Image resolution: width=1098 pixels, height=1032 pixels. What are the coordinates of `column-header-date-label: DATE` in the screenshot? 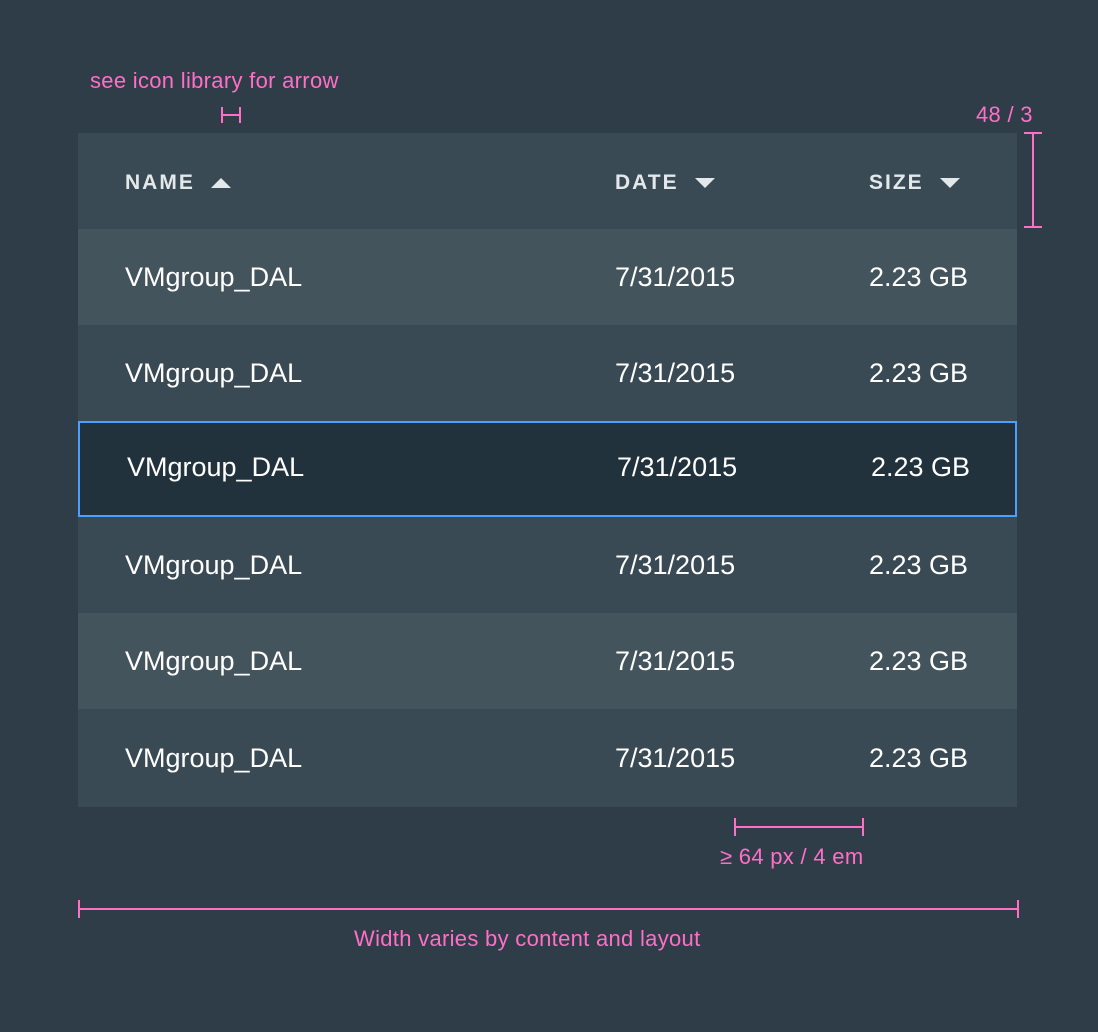 It's located at (647, 182).